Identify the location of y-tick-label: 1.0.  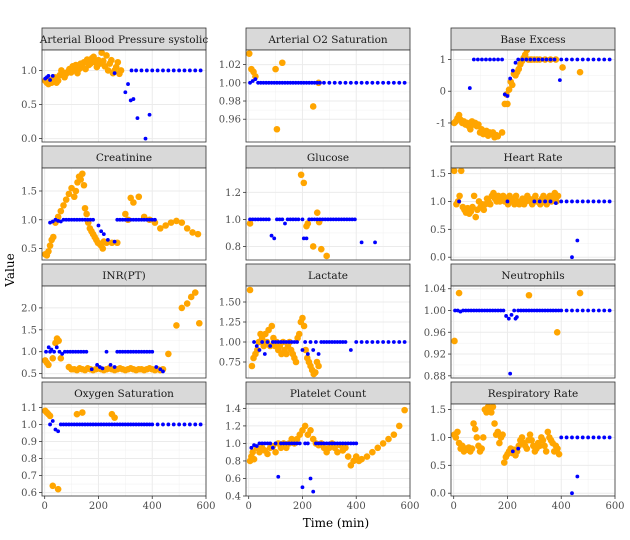
(29, 71).